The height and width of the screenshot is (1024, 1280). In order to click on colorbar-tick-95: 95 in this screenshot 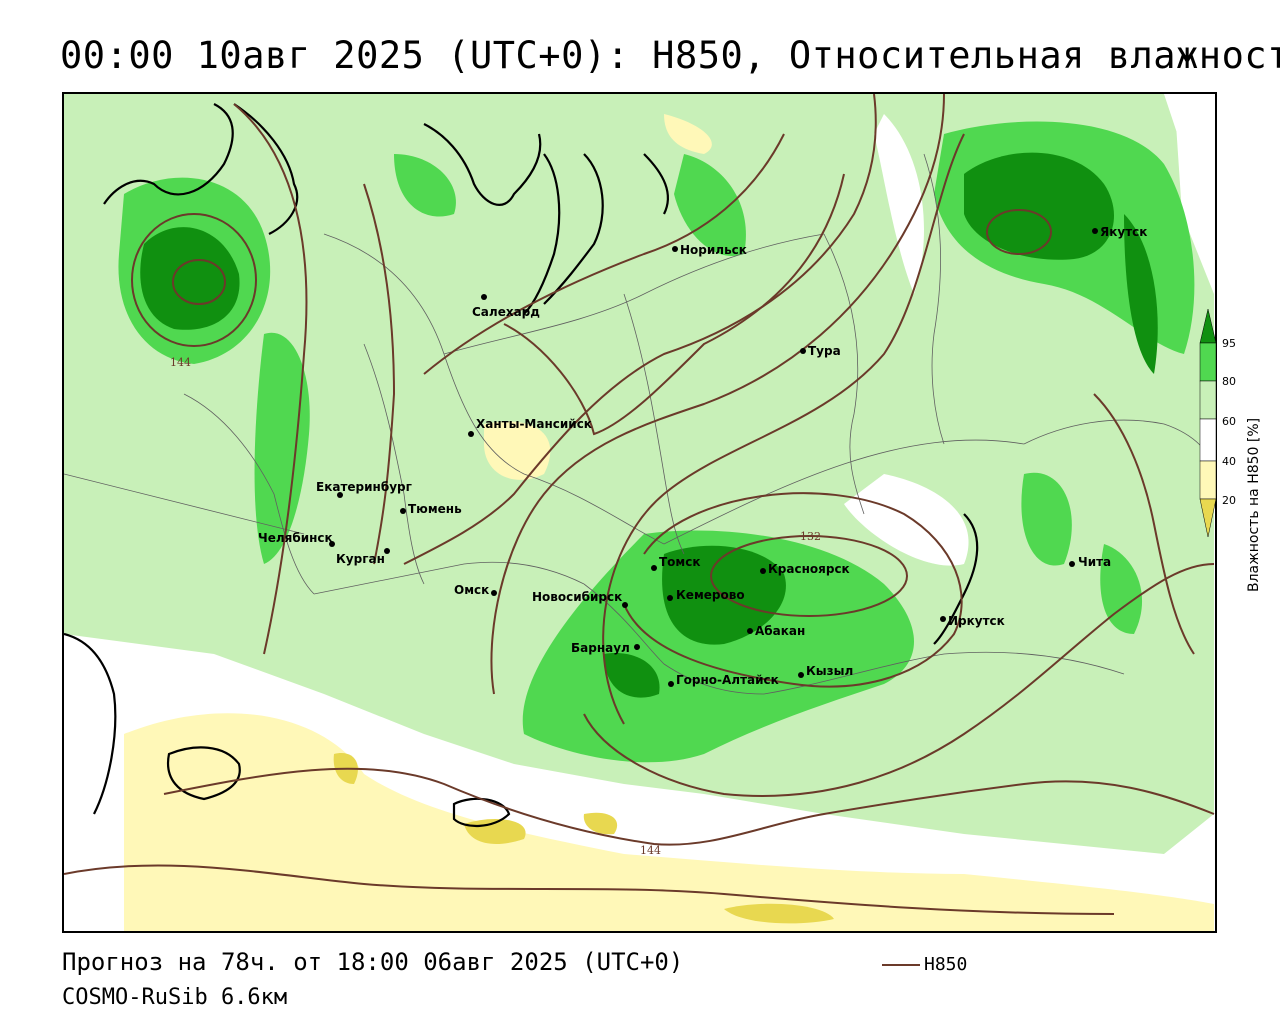, I will do `click(1229, 343)`.